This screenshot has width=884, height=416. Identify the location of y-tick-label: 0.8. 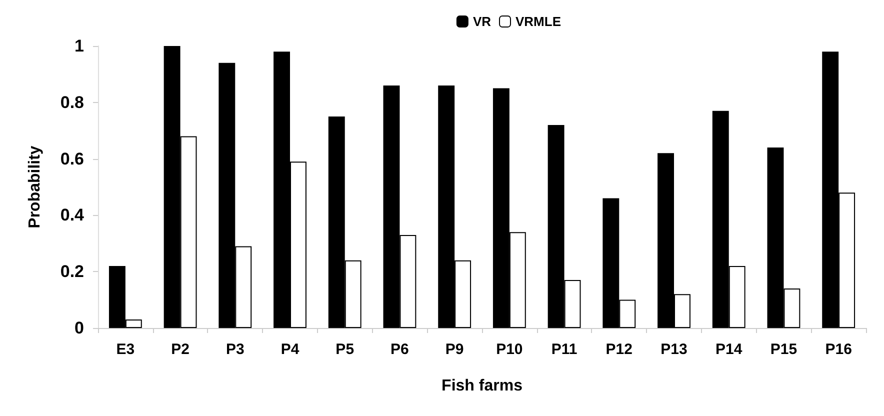
(72, 102).